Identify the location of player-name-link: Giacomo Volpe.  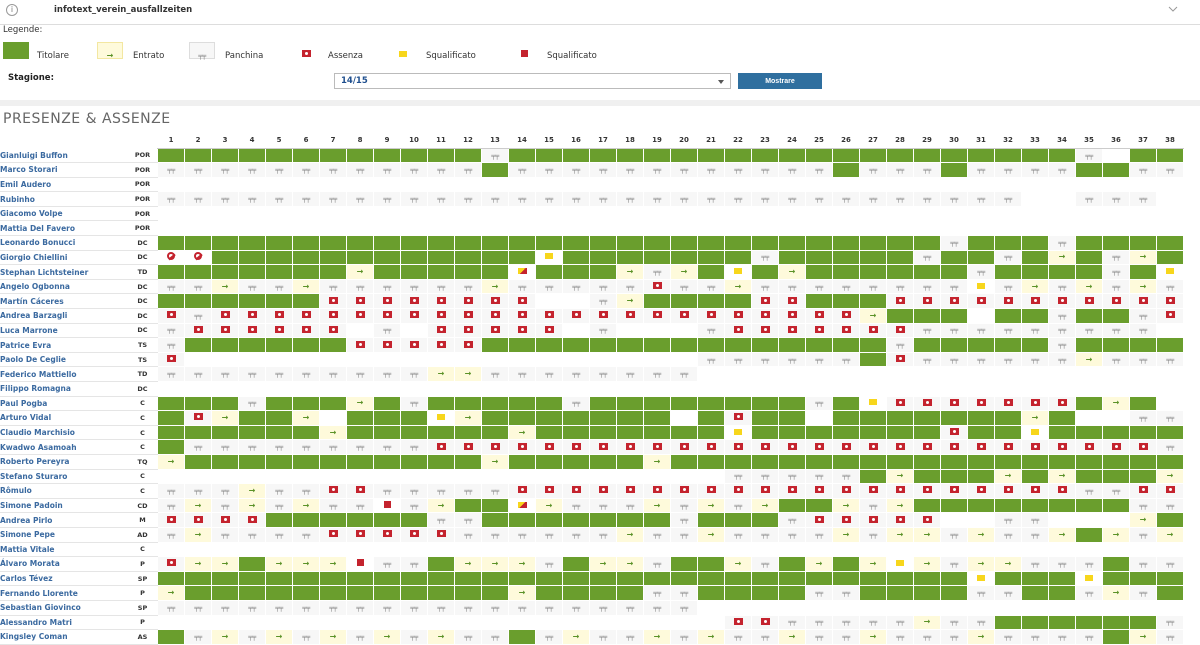
(31, 214).